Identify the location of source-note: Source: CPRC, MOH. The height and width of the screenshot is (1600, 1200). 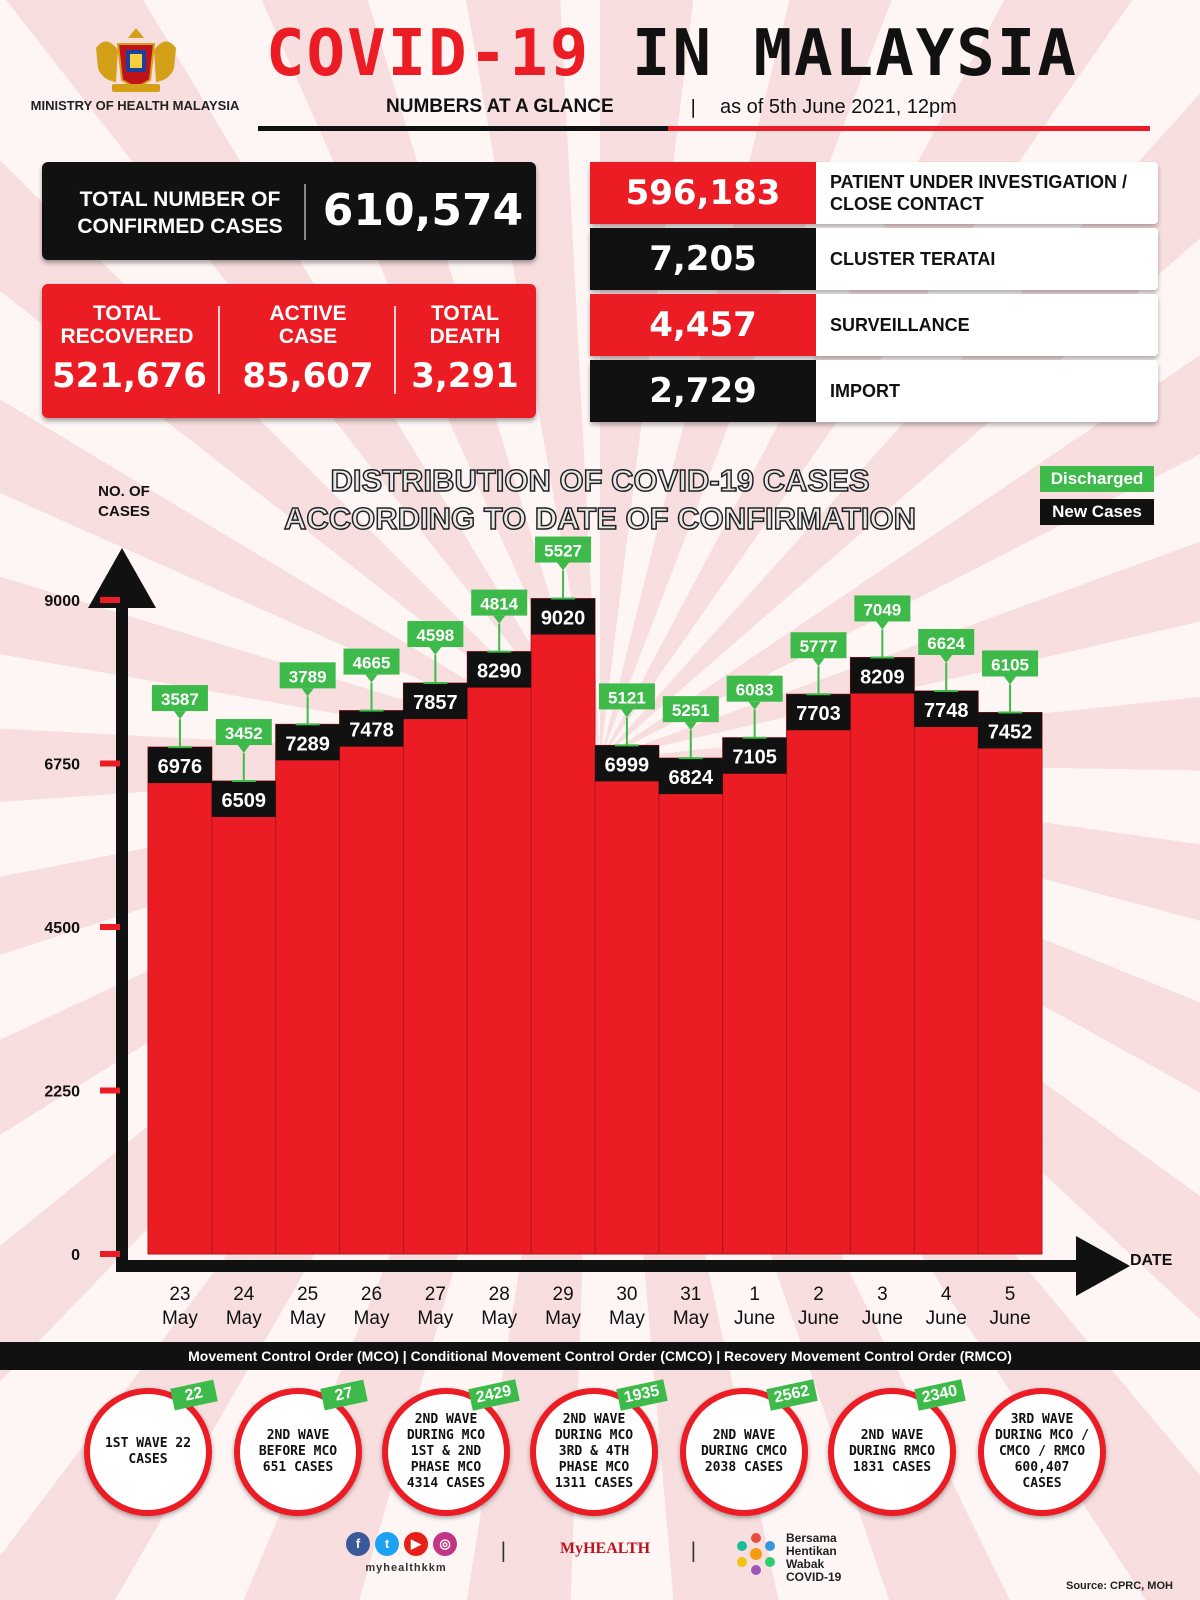
(1119, 1586).